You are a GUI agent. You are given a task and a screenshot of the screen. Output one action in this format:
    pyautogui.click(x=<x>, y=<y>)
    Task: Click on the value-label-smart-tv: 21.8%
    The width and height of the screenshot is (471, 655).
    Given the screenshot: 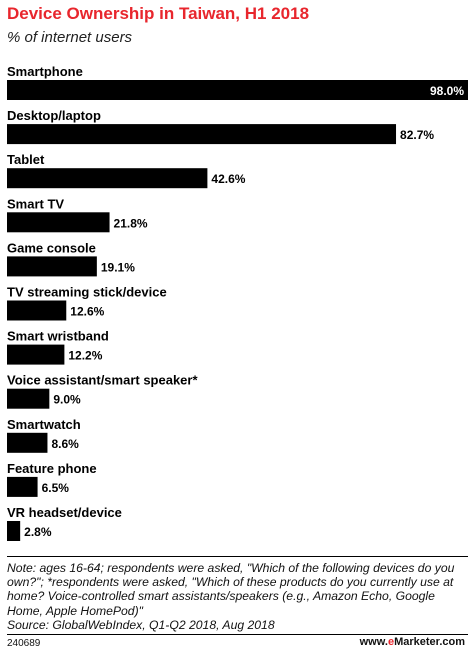 What is the action you would take?
    pyautogui.click(x=131, y=223)
    